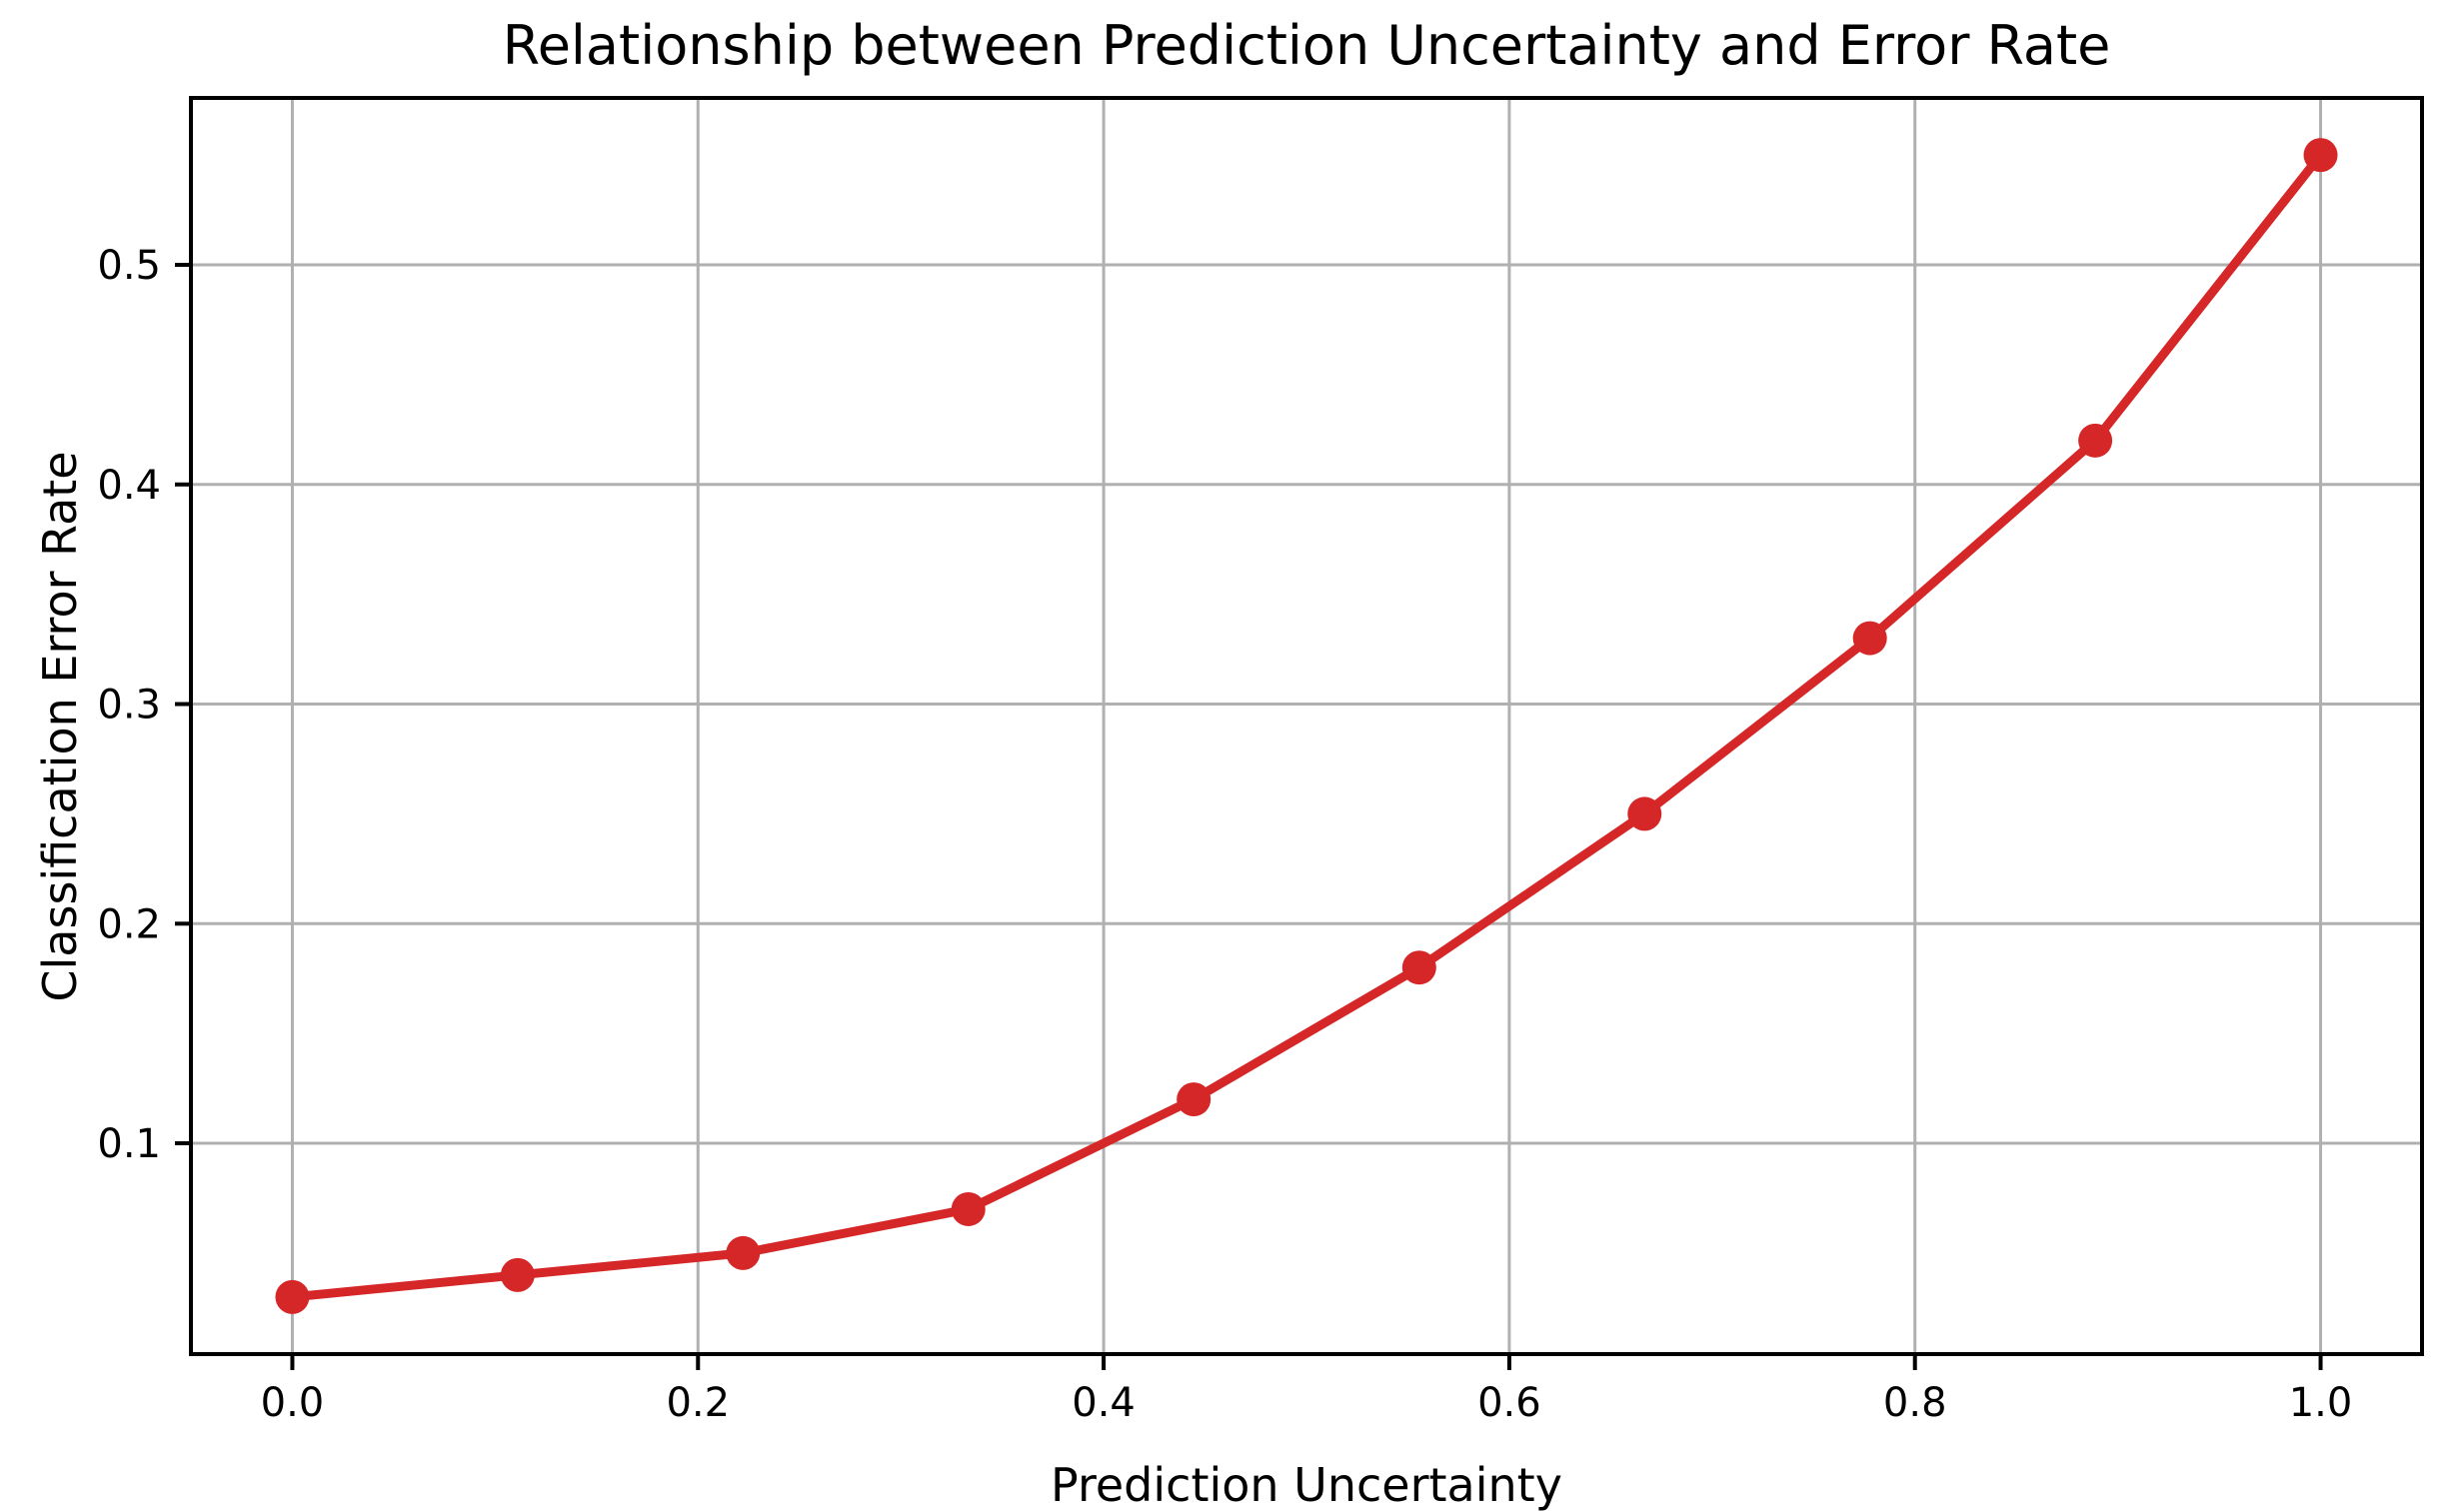 The height and width of the screenshot is (1512, 2450). What do you see at coordinates (60, 726) in the screenshot?
I see `y-axis-label: Classification Error Rate` at bounding box center [60, 726].